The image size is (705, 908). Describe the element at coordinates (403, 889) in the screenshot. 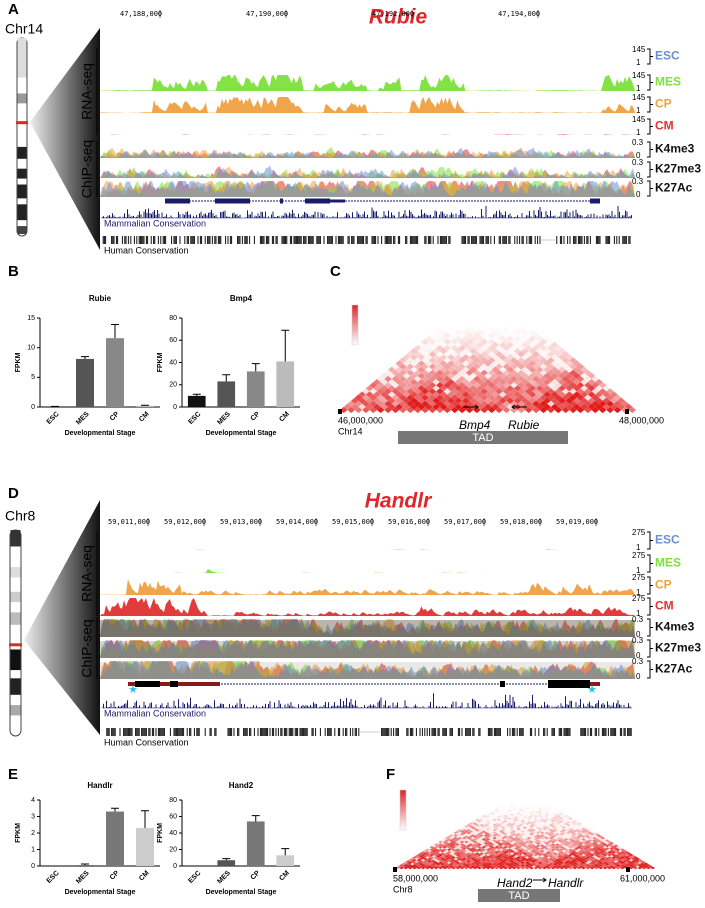

I see `chromosome-label: Chr8` at that location.